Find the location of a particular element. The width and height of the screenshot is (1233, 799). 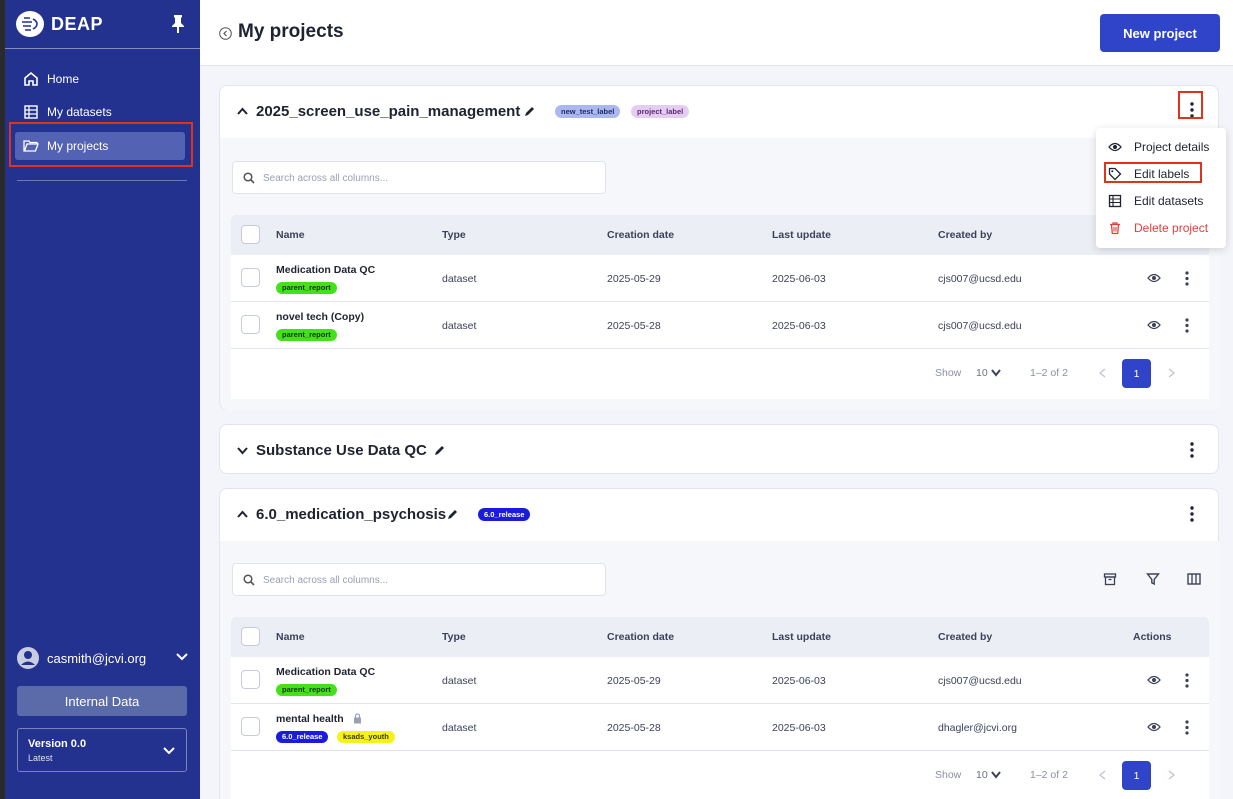

version-selector: Version 0.0 Latest is located at coordinates (102, 750).